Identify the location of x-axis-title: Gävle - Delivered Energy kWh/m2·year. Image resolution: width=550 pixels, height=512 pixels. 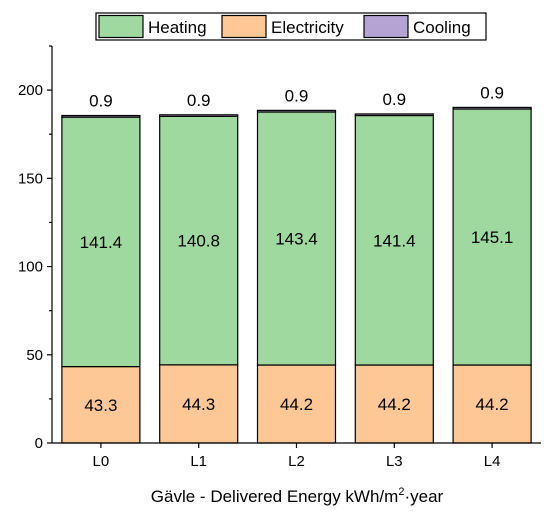
(297, 496).